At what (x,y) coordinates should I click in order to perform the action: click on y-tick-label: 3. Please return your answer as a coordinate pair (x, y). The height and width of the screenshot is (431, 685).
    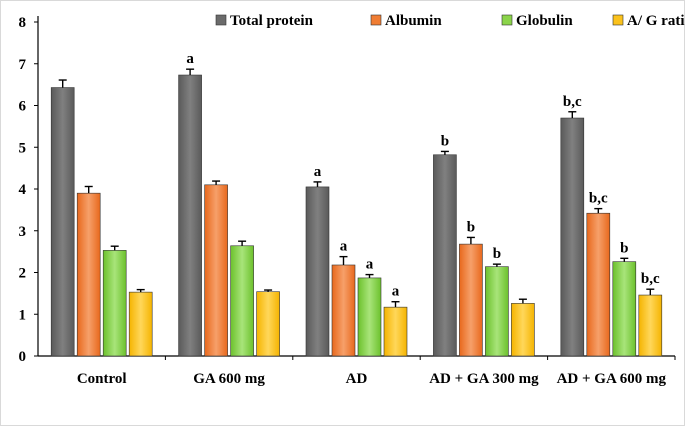
    Looking at the image, I should click on (23, 232).